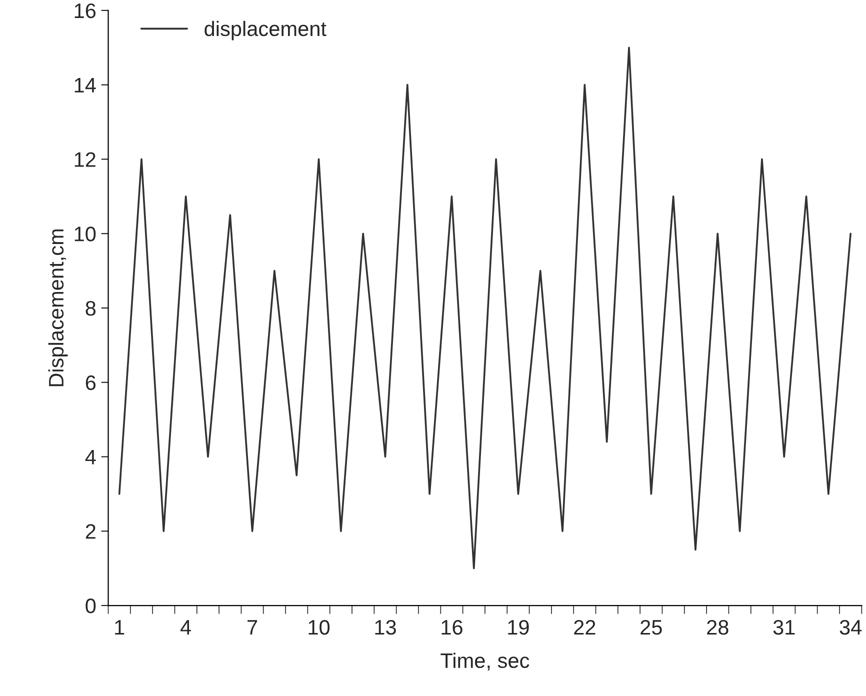 The image size is (866, 696). I want to click on y-tick-label: 8, so click(91, 308).